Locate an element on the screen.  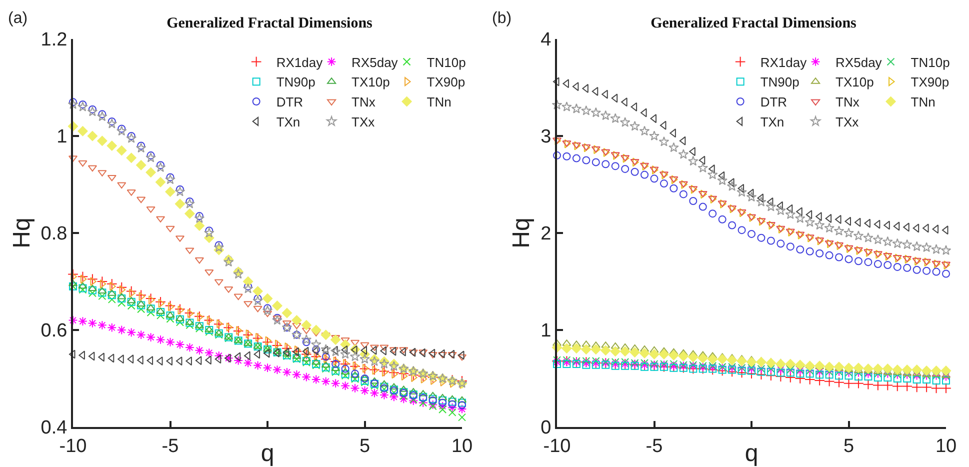
y-tick-label: 3 is located at coordinates (546, 137).